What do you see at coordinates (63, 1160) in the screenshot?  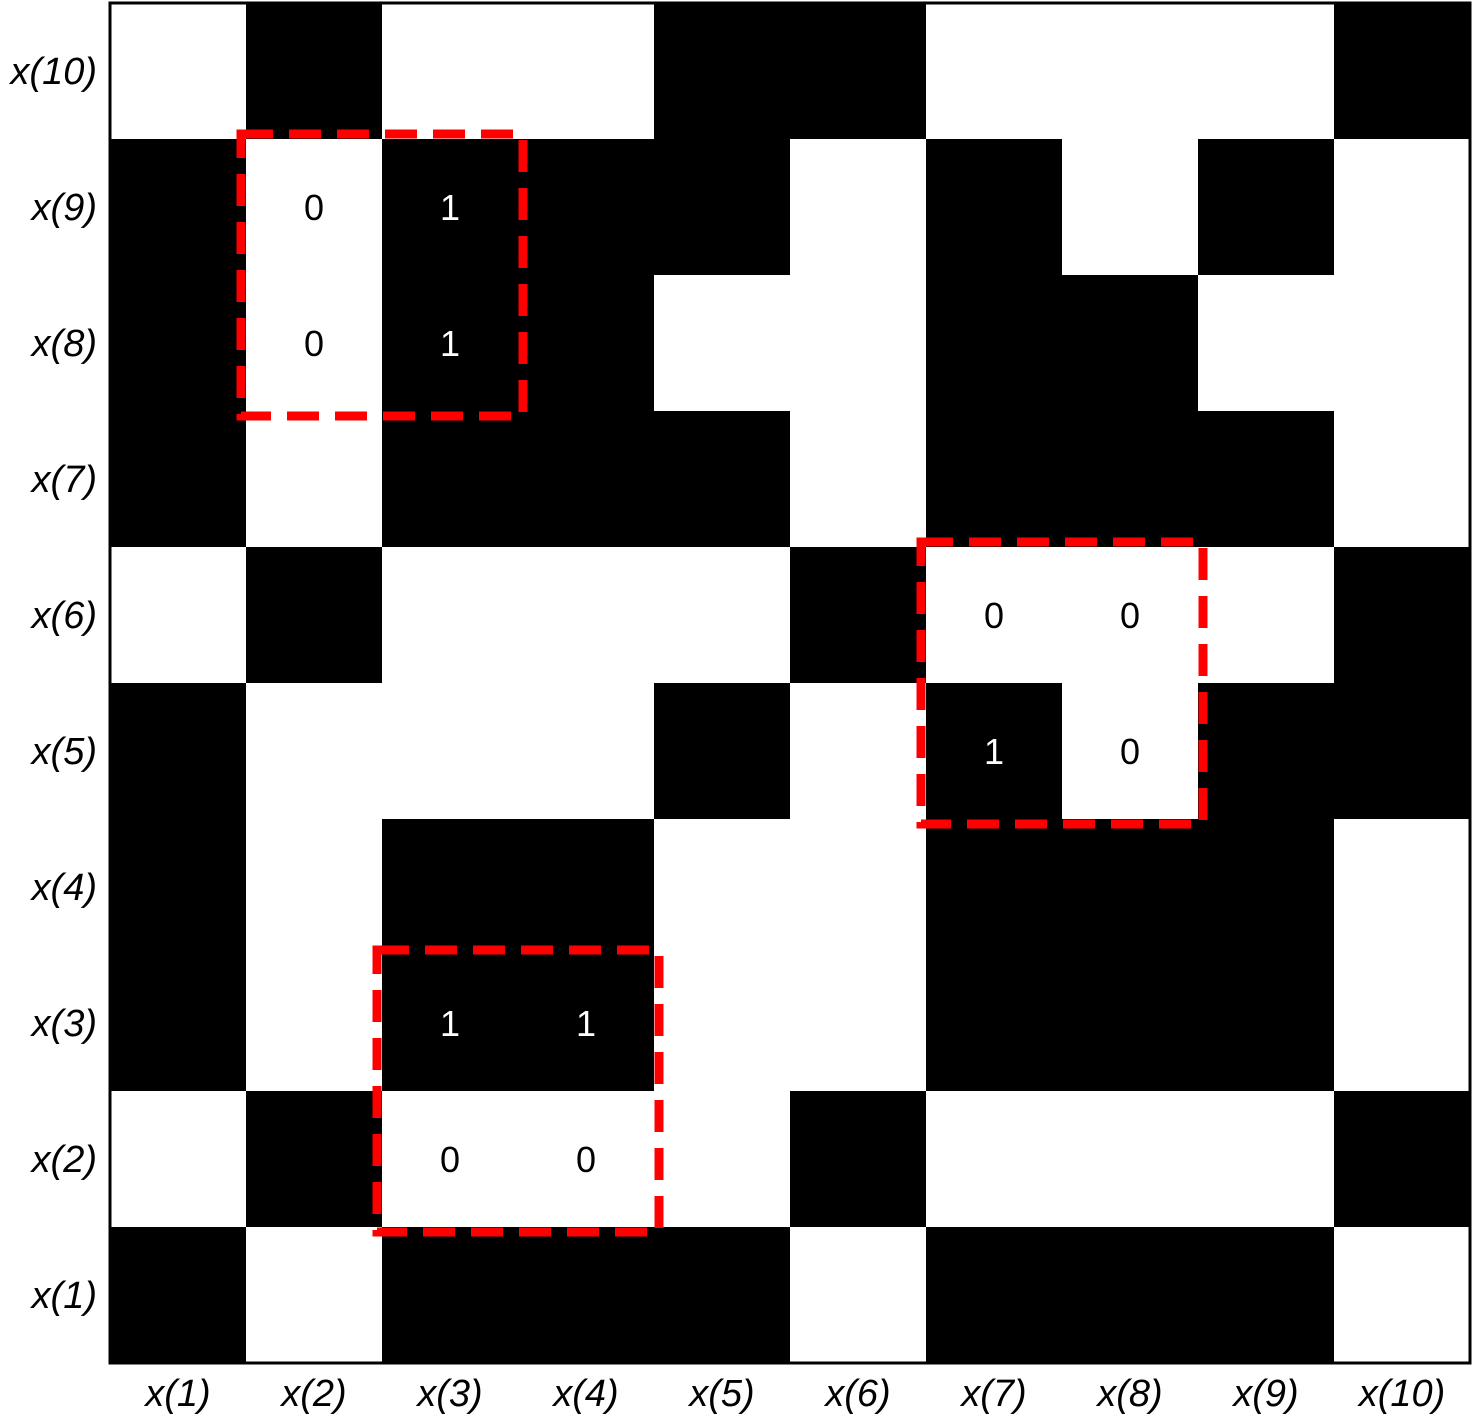 I see `y-tick-label: x(2)` at bounding box center [63, 1160].